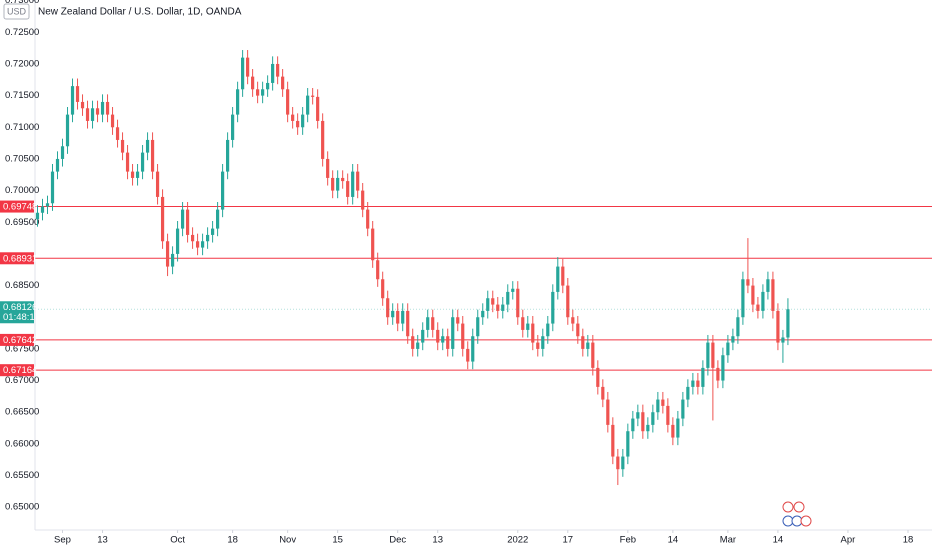 The image size is (932, 550). What do you see at coordinates (397, 540) in the screenshot?
I see `x-tick-label: Dec` at bounding box center [397, 540].